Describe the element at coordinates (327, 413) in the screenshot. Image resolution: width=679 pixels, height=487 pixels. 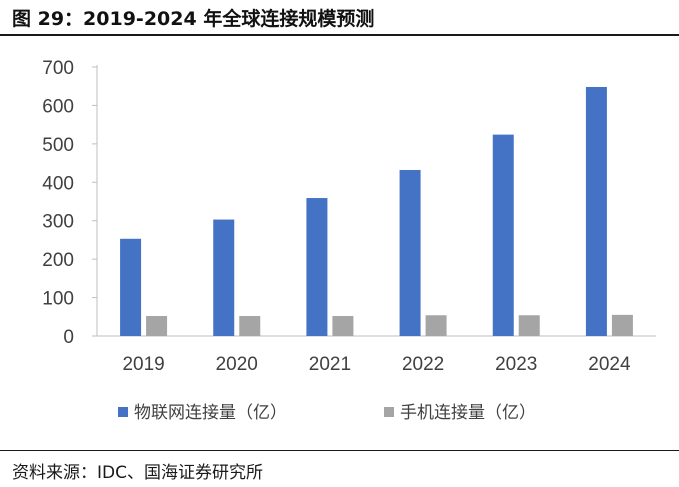
I see `chart-legend: 物联网连接量（亿） 手机连接量（亿）` at that location.